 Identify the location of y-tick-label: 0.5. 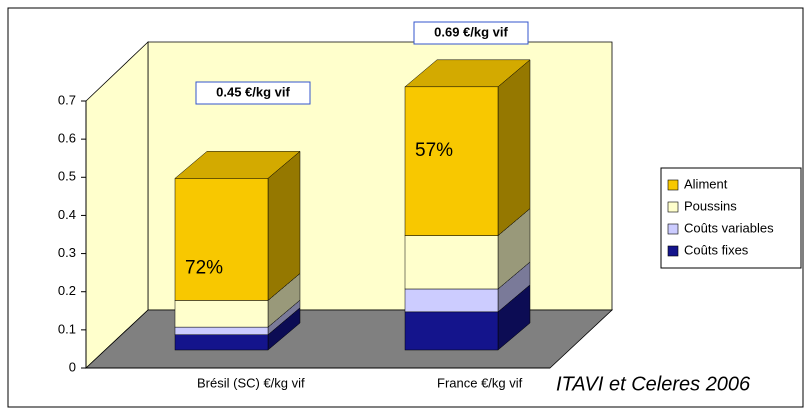
(67, 176).